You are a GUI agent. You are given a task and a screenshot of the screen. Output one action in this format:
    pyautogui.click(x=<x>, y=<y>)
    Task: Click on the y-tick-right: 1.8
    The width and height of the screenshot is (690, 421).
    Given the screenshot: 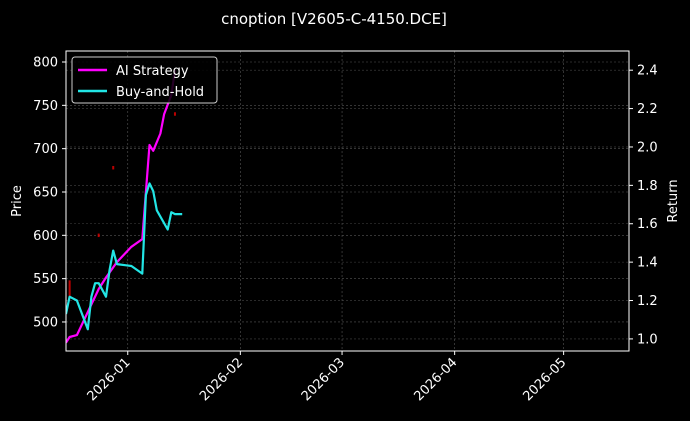 What is the action you would take?
    pyautogui.click(x=647, y=186)
    